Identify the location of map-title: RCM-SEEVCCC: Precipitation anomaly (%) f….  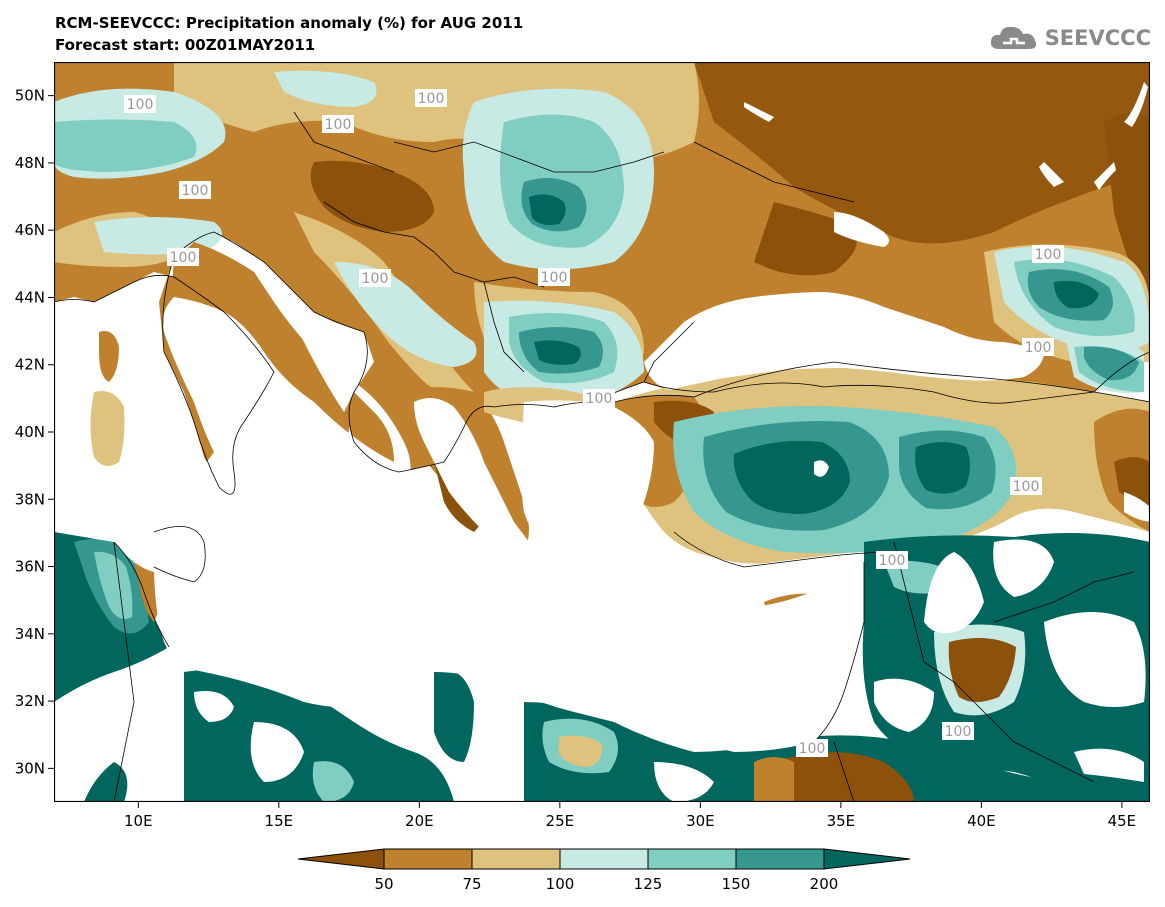
(289, 23).